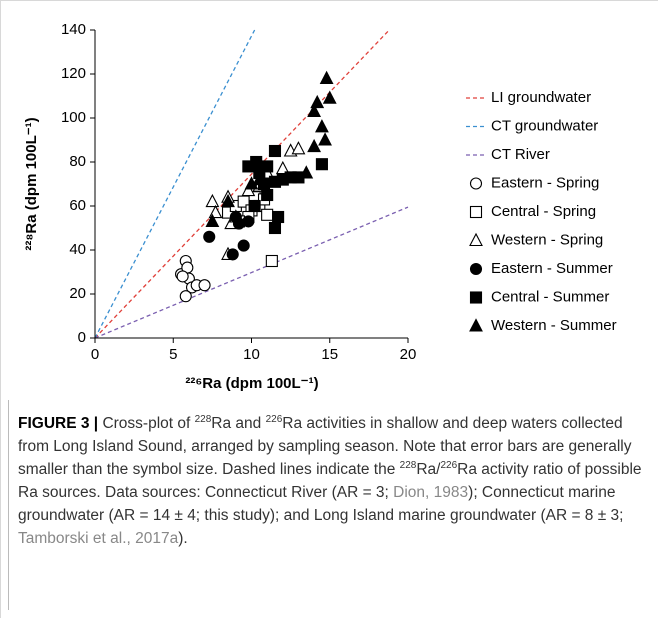  What do you see at coordinates (95, 354) in the screenshot?
I see `x-tick-label: 0` at bounding box center [95, 354].